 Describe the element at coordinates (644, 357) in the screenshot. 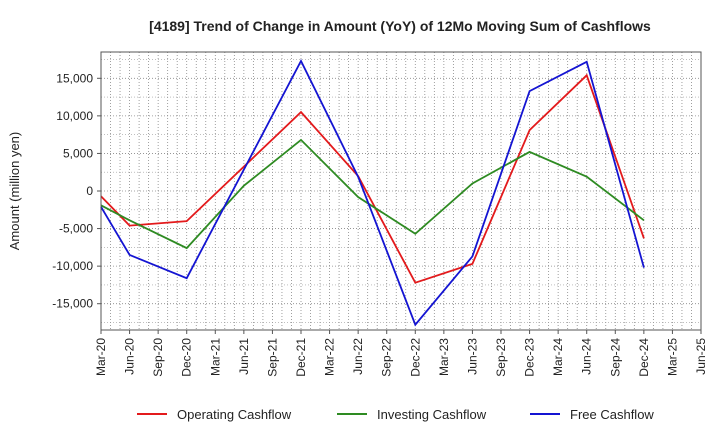

I see `x-tick-label: Dec-24` at that location.